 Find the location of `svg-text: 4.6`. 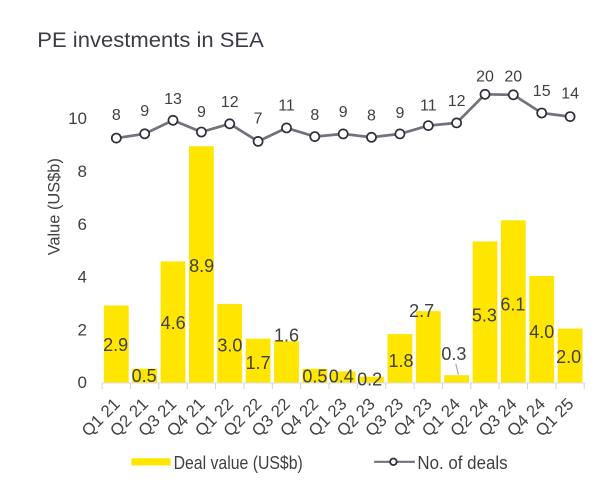

svg-text: 4.6 is located at coordinates (173, 323).